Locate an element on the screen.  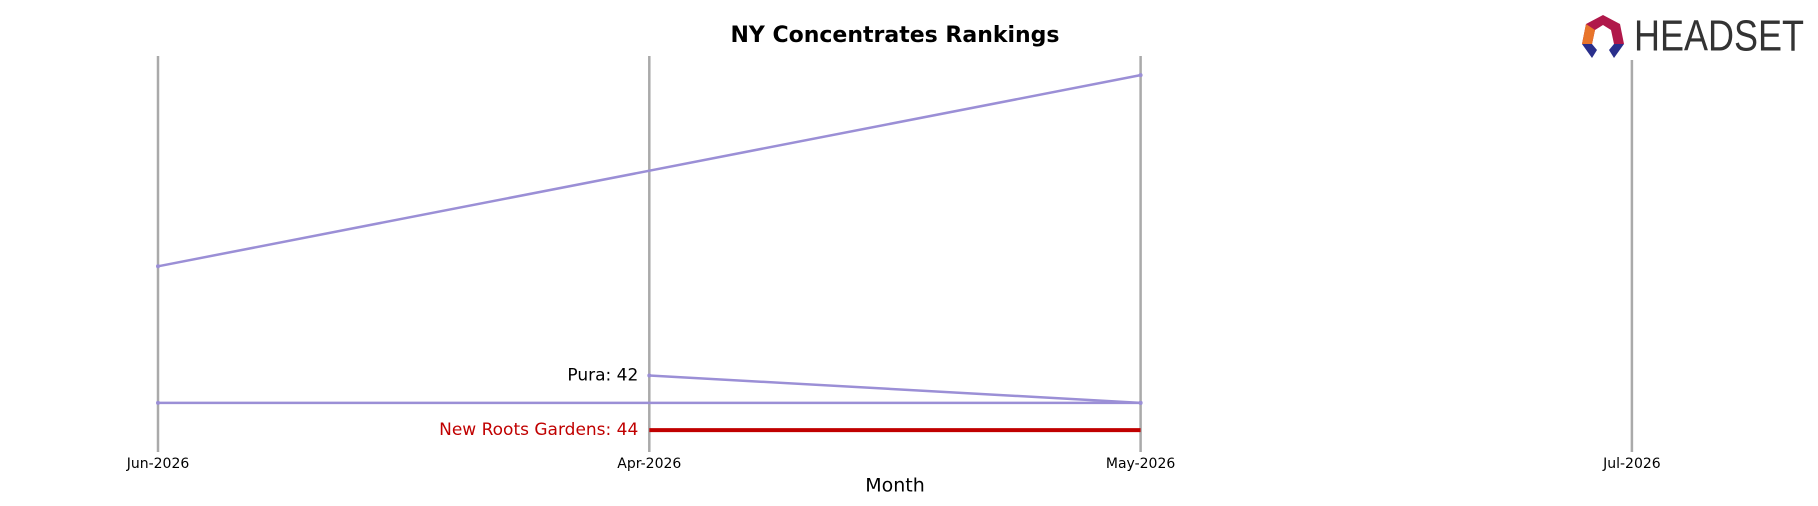
series-label: Pura: 42 is located at coordinates (602, 376).